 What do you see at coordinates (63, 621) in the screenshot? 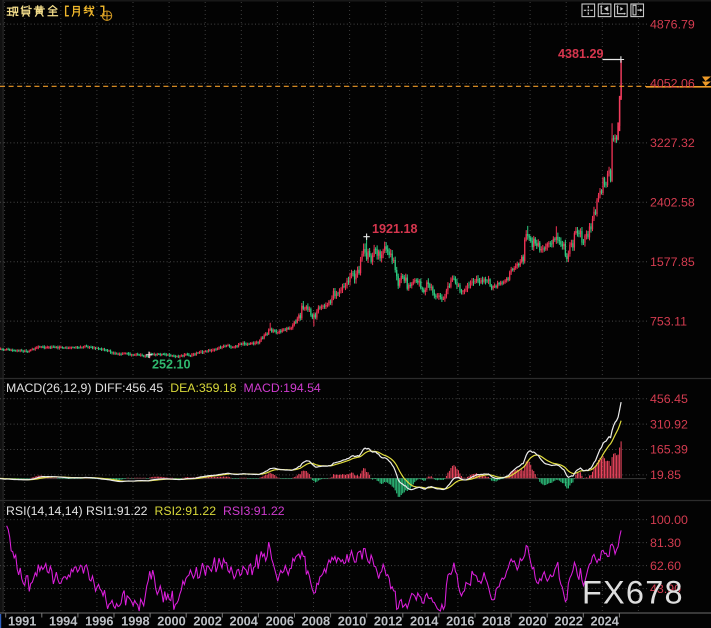
I see `svg-text: 1994` at bounding box center [63, 621].